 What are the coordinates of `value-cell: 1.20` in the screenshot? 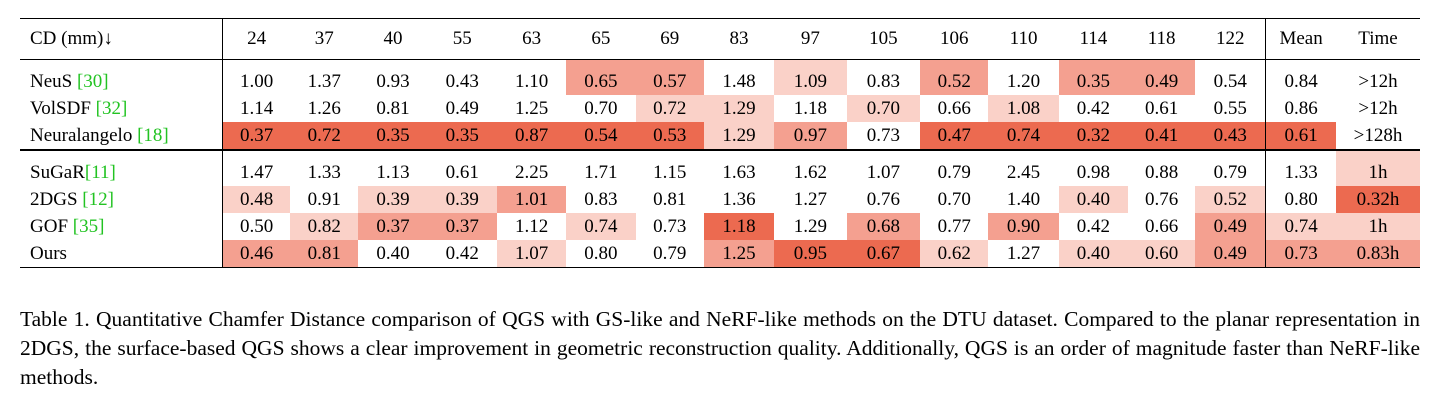 It's located at (1023, 77).